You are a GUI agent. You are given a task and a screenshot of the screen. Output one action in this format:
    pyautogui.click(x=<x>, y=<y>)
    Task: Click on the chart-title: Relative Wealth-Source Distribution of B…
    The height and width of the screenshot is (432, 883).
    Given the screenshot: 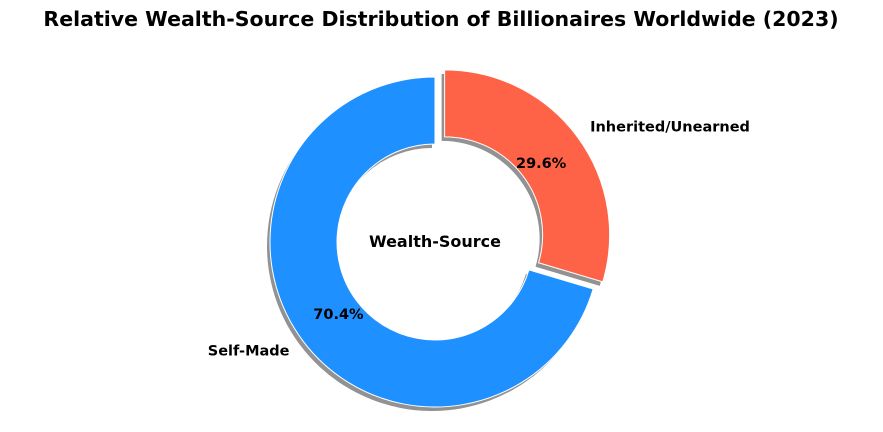 What is the action you would take?
    pyautogui.click(x=440, y=19)
    